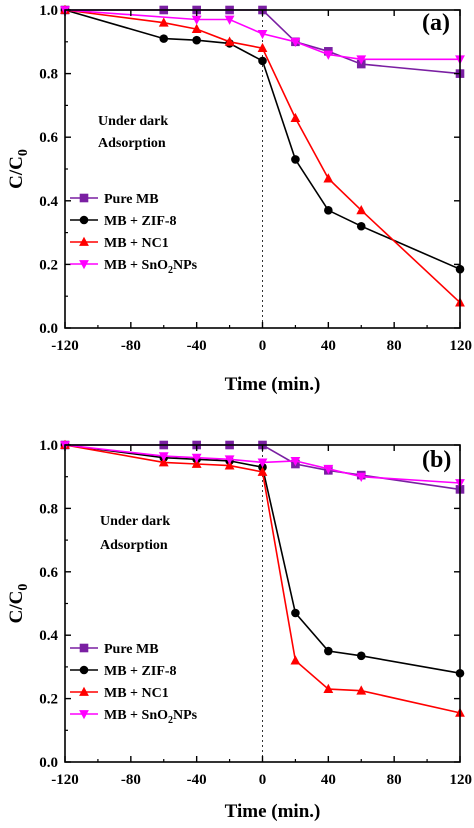 Image resolution: width=474 pixels, height=828 pixels. I want to click on legend-label: MB + SnO2NPs, so click(151, 267).